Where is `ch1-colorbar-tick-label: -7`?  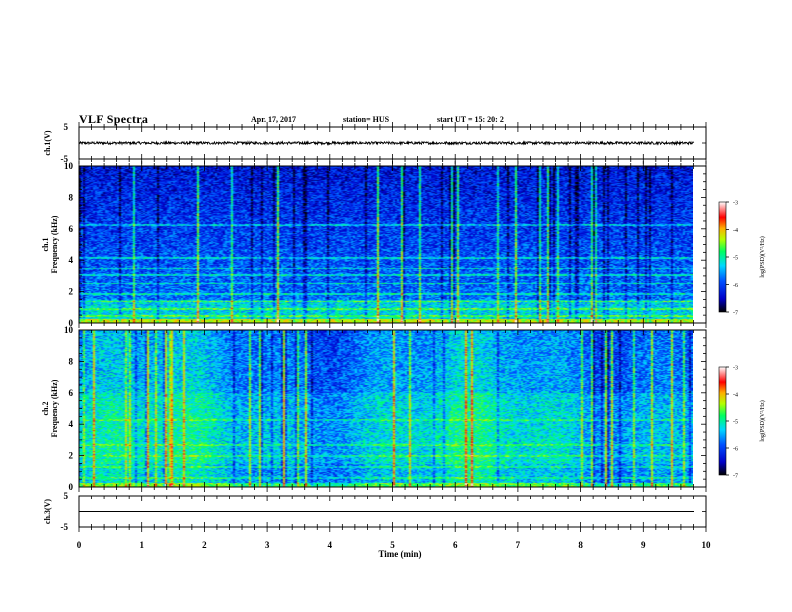
ch1-colorbar-tick-label: -7 is located at coordinates (735, 314).